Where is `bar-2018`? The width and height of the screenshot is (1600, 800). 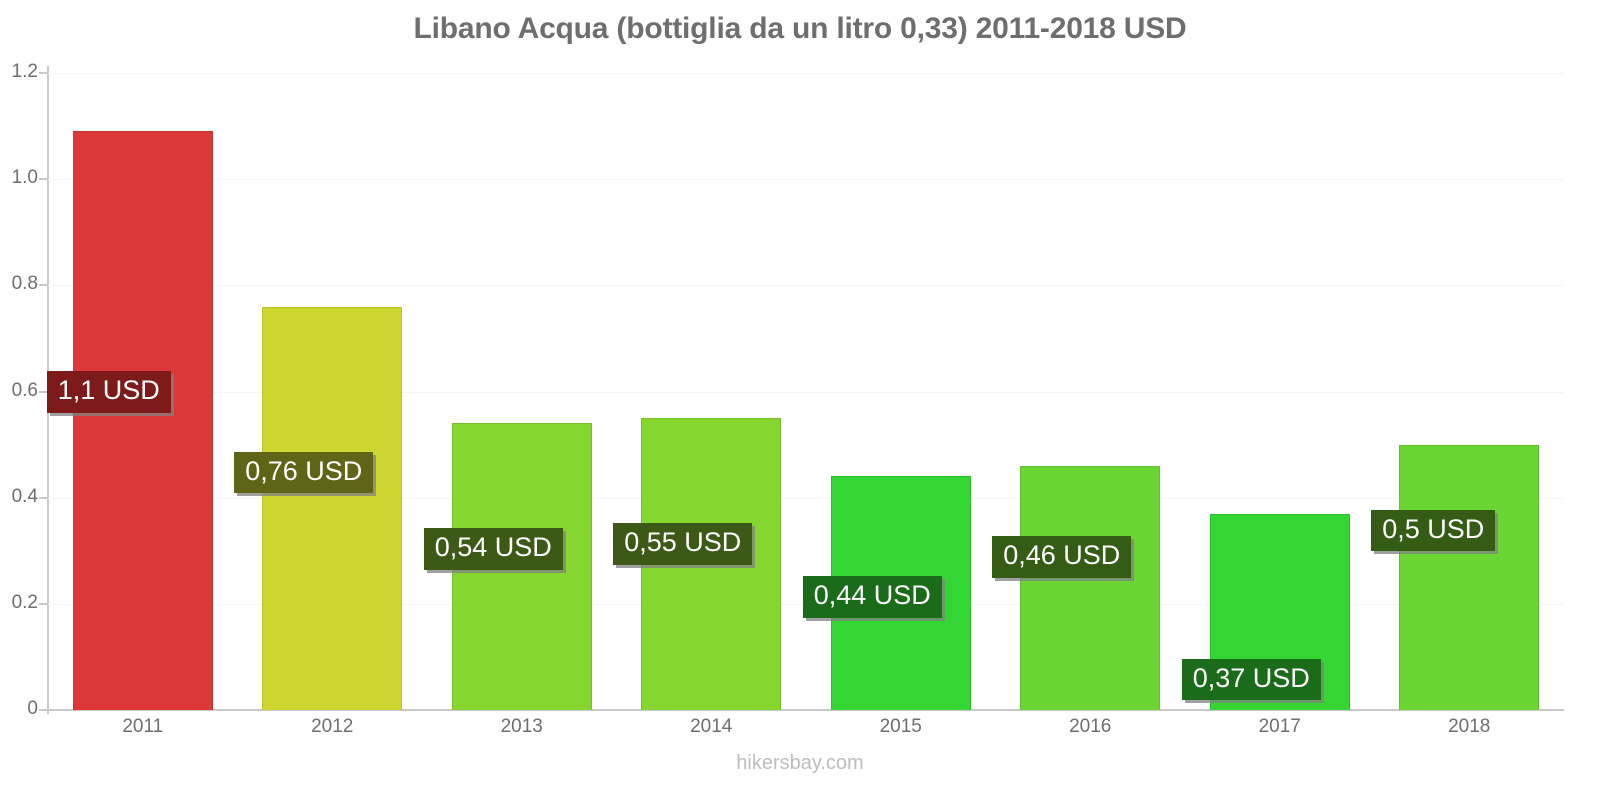
bar-2018 is located at coordinates (1469, 577).